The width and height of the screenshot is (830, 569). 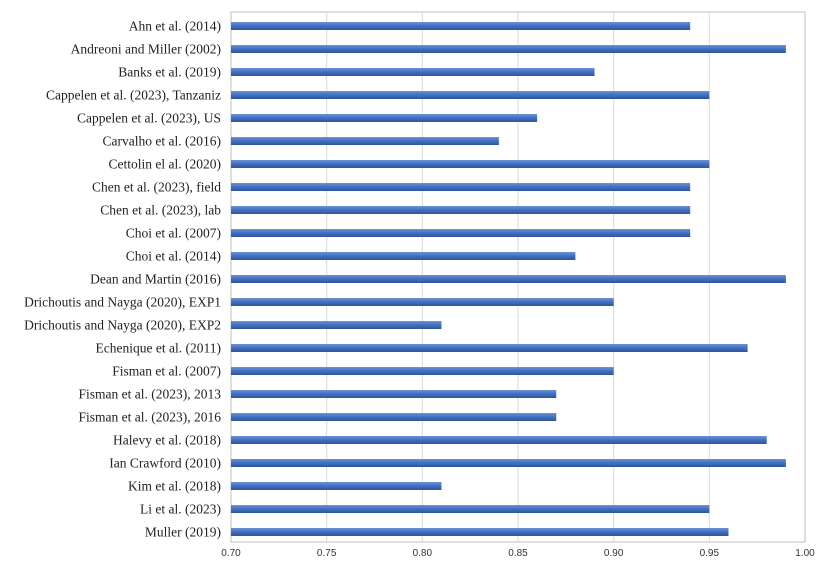 I want to click on category-label: Fisman et al. (2023), 2016, so click(x=150, y=417).